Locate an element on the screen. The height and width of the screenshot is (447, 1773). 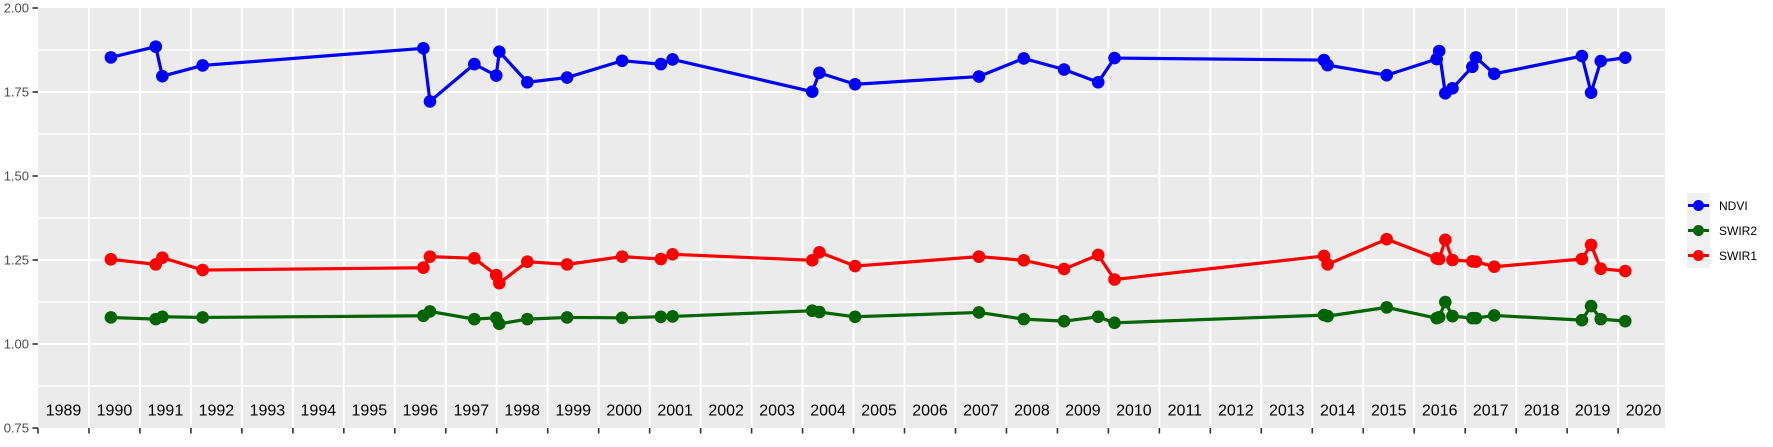
legend-key-ndvi is located at coordinates (1698, 205).